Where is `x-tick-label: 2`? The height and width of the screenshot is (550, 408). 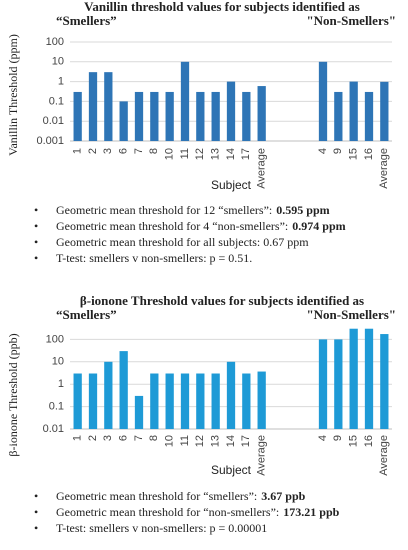 x-tick-label: 2 is located at coordinates (93, 151).